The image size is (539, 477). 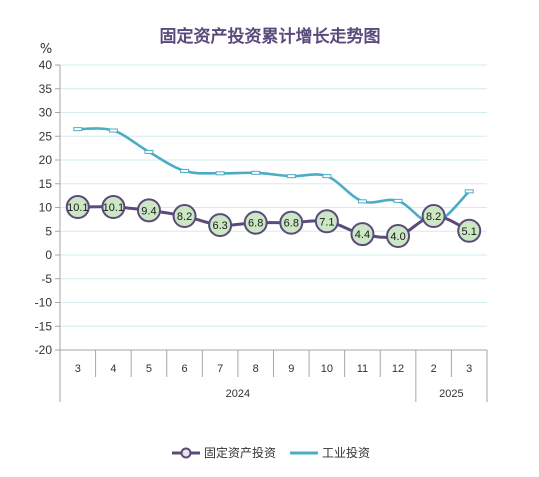 What do you see at coordinates (48, 231) in the screenshot?
I see `y-tick-label: 5` at bounding box center [48, 231].